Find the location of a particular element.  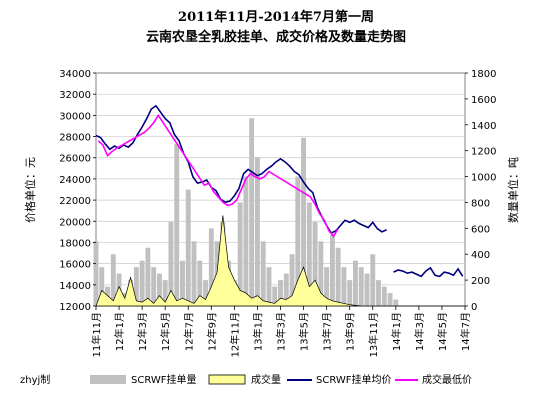

x-tick-label: 14年3月 is located at coordinates (419, 331).